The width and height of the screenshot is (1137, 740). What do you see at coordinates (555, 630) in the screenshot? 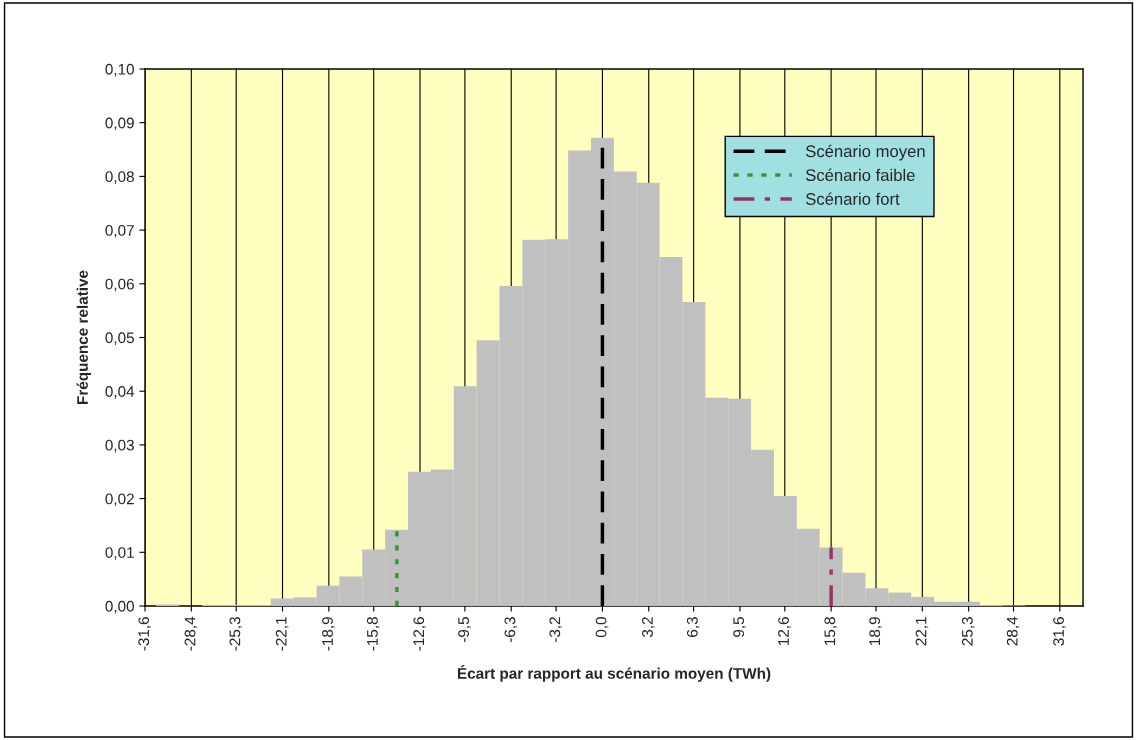
I see `x-tick-label: -3,2` at bounding box center [555, 630].